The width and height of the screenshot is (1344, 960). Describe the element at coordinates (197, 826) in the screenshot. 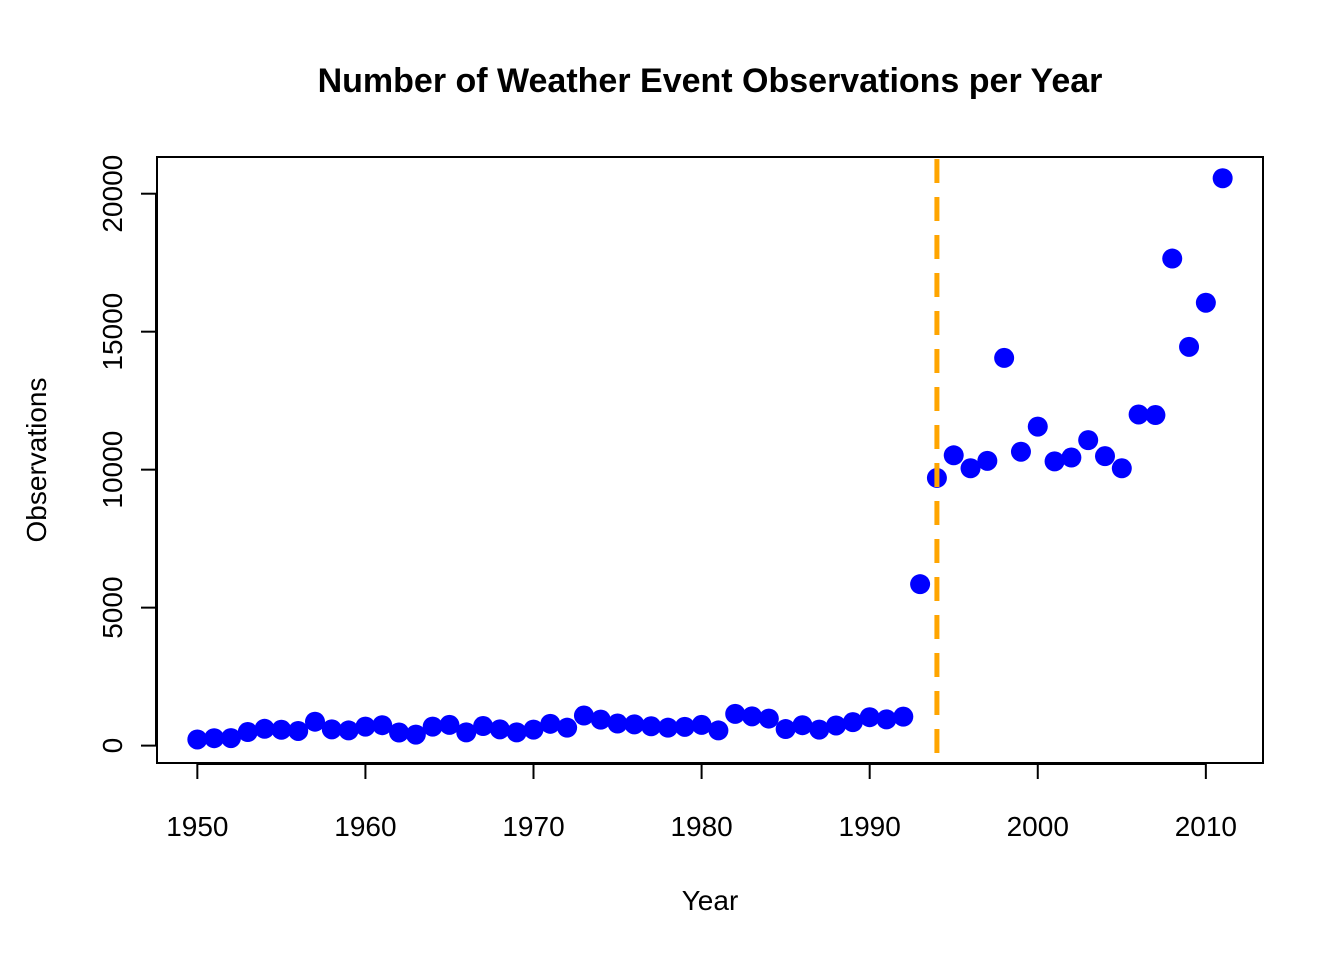

I see `x-tick-label: 1950` at that location.